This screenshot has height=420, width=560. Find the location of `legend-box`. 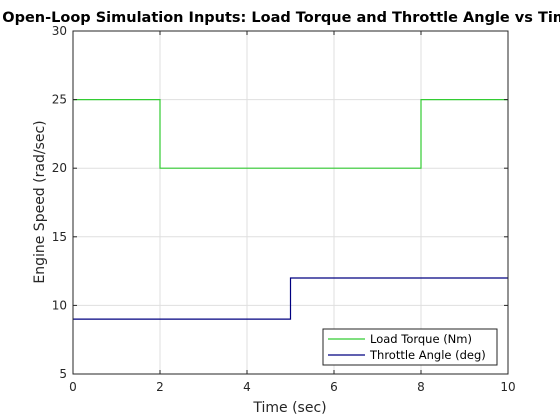

legend-box is located at coordinates (410, 347).